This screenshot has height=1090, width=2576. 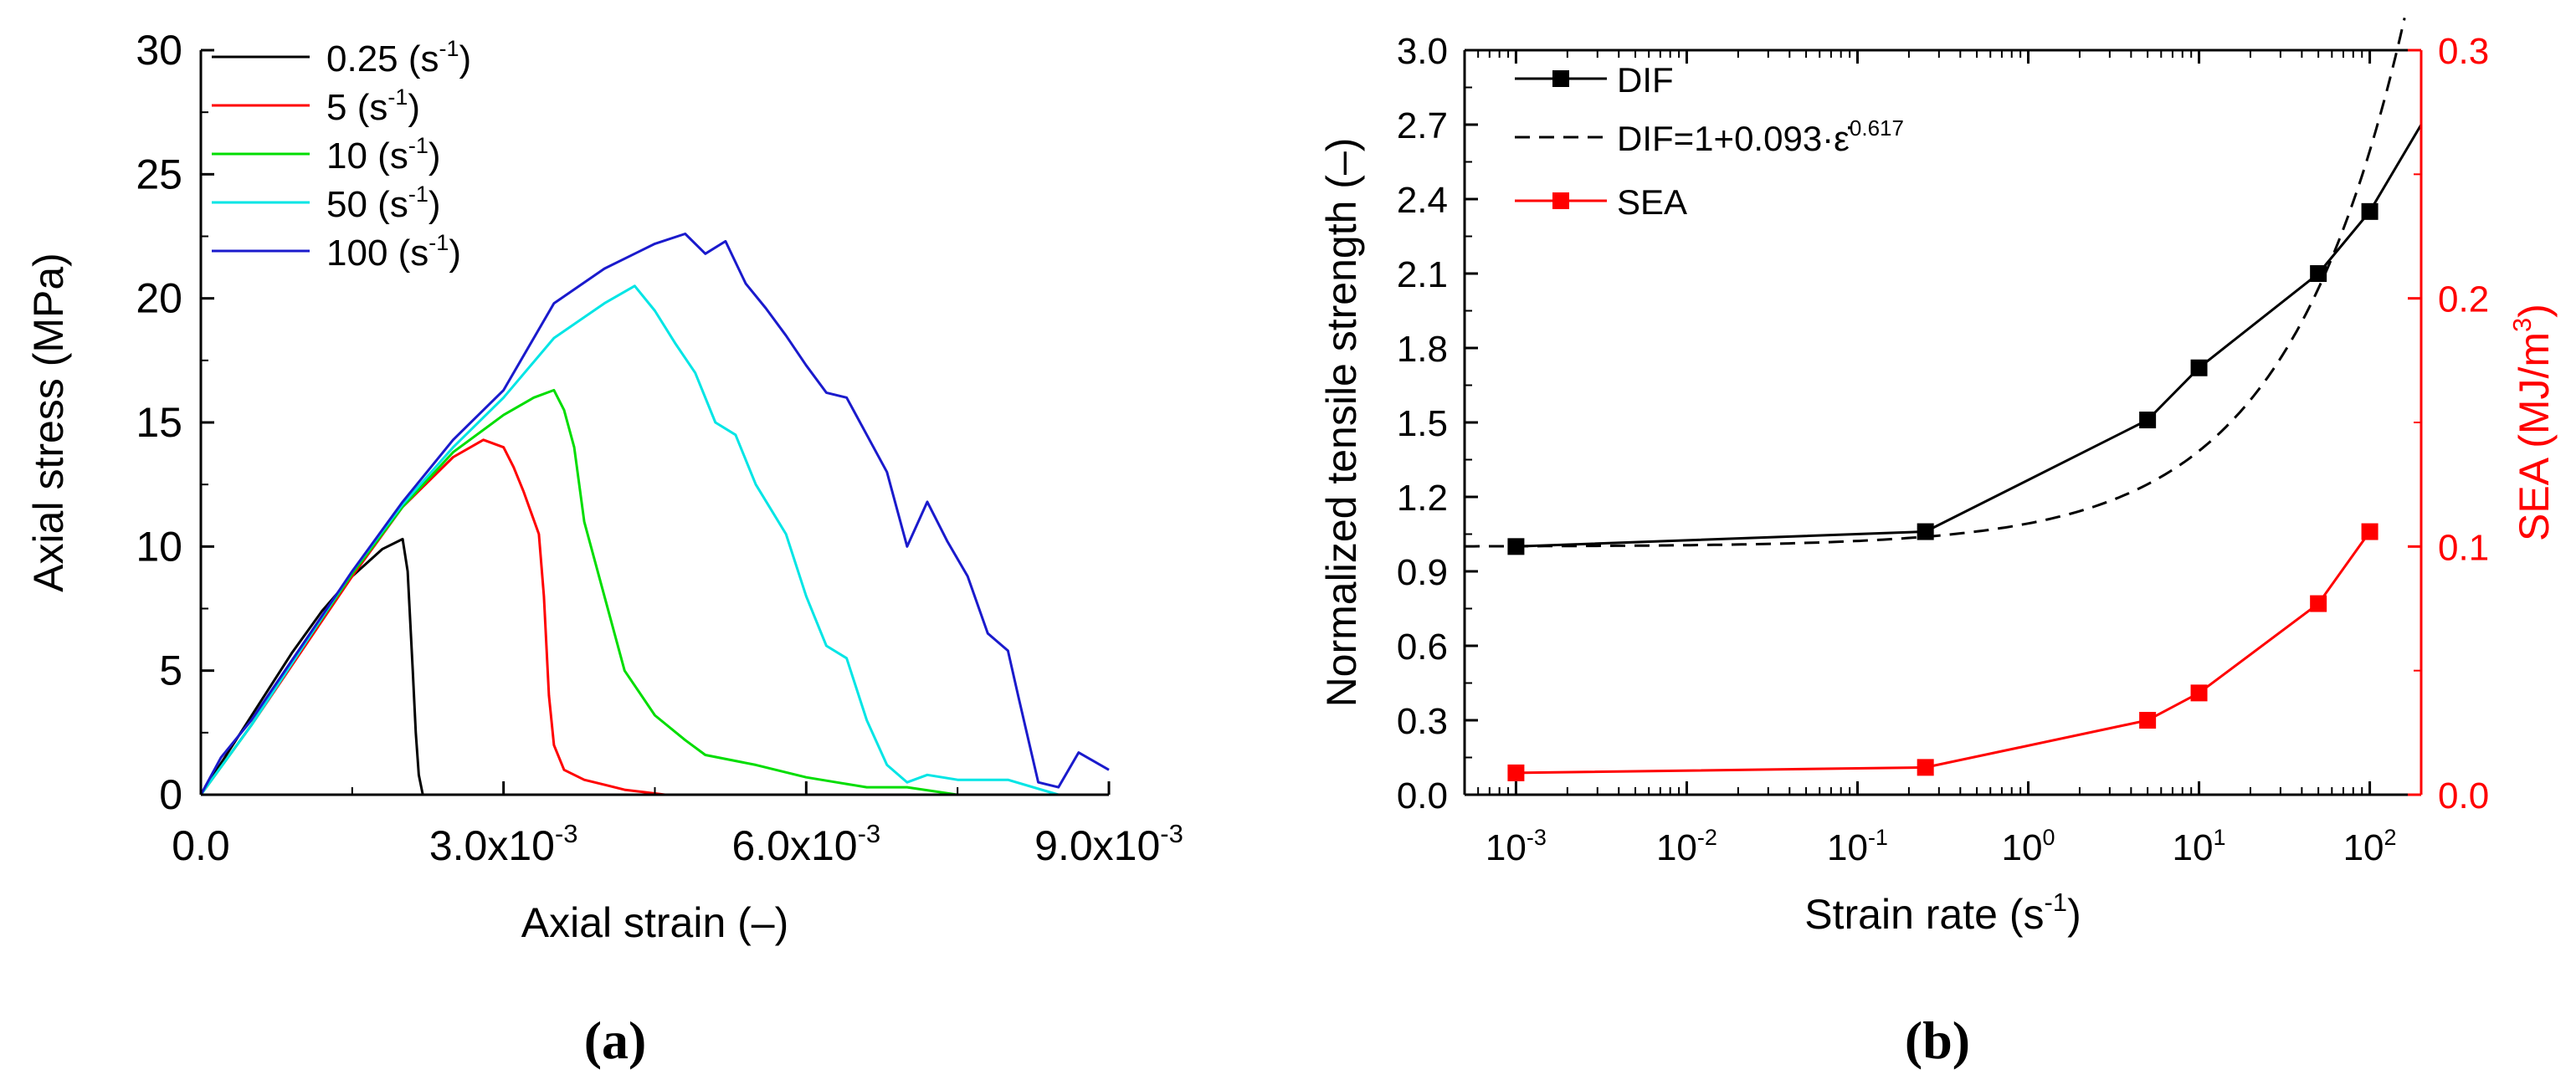 What do you see at coordinates (1686, 847) in the screenshot?
I see `x-tick-label: 10⁻²` at bounding box center [1686, 847].